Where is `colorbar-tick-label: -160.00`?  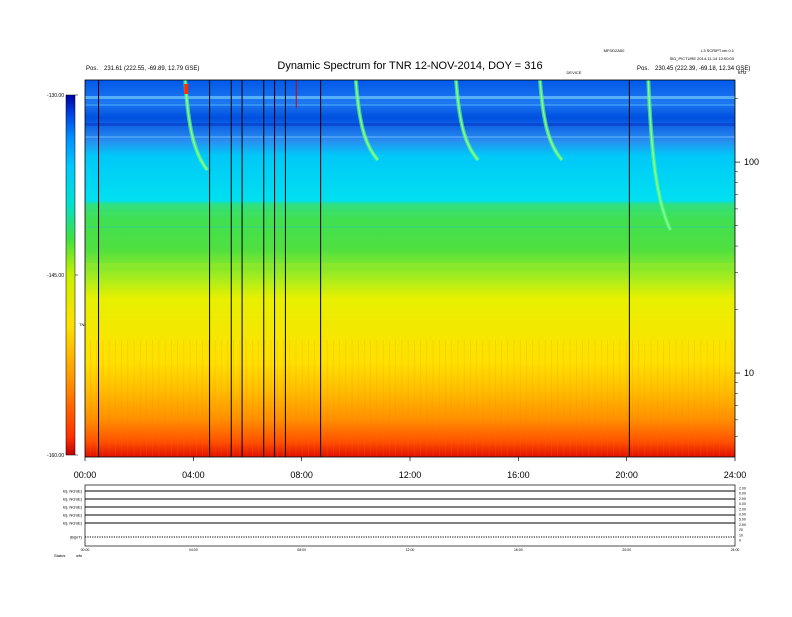
colorbar-tick-label: -160.00 is located at coordinates (55, 456).